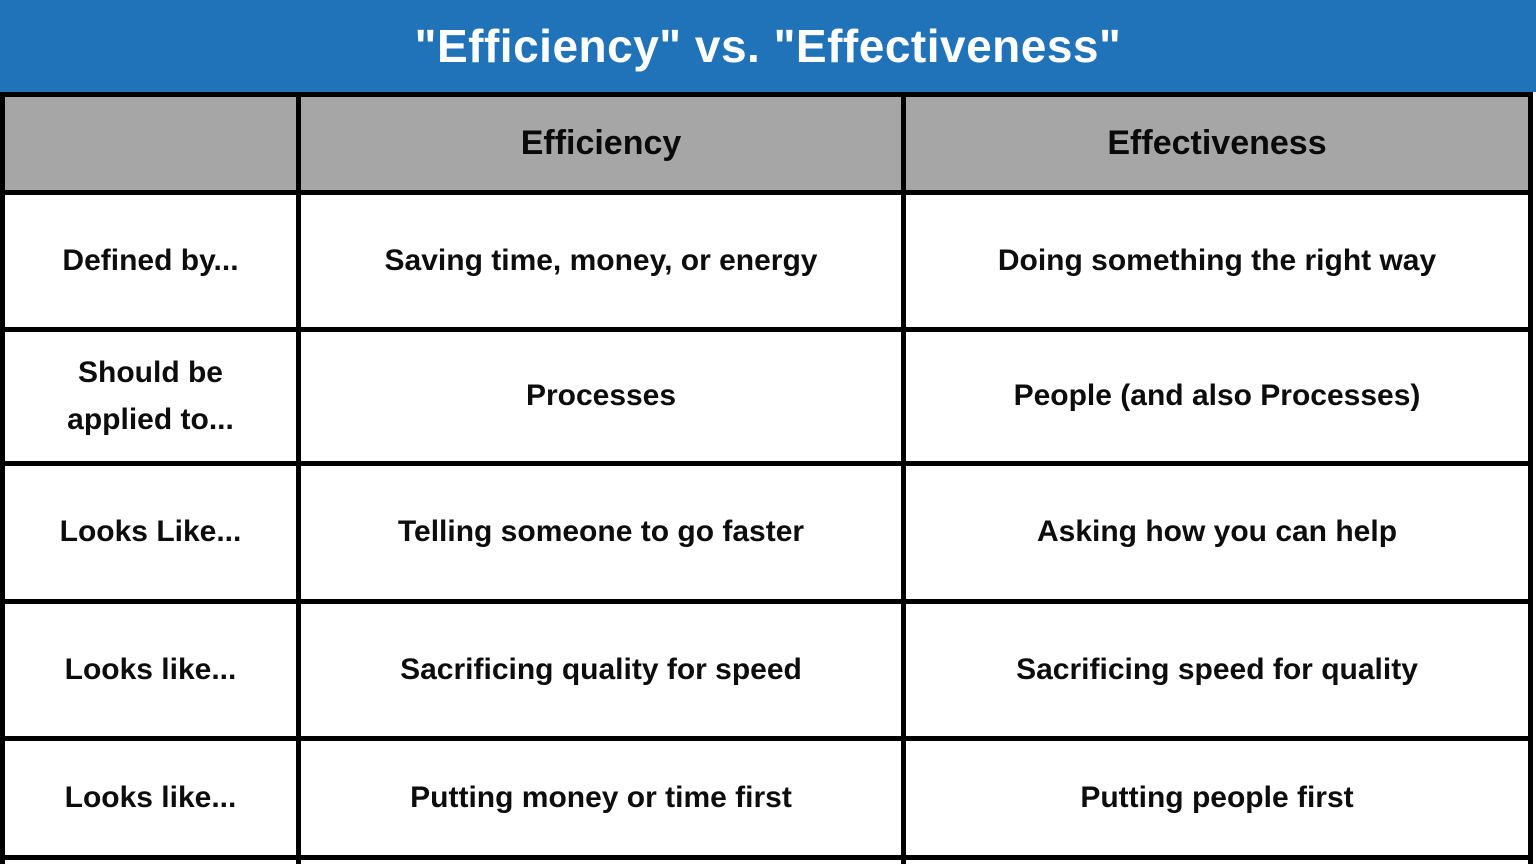 The height and width of the screenshot is (864, 1536). What do you see at coordinates (1217, 143) in the screenshot?
I see `column-header-effectiveness: Effectiveness` at bounding box center [1217, 143].